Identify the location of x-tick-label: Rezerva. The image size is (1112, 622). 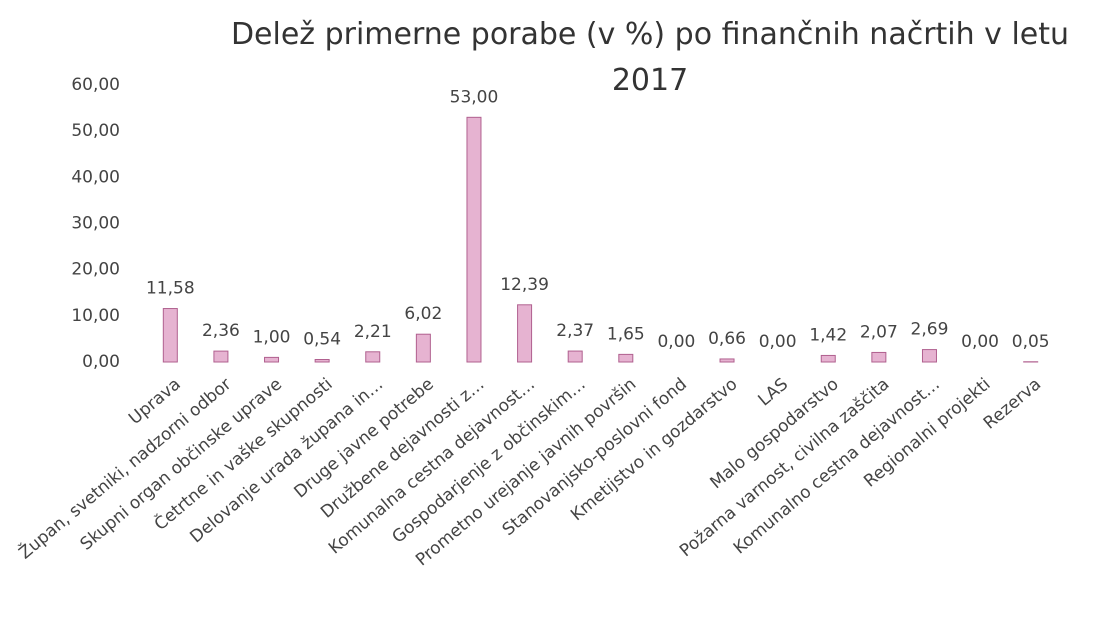
(1012, 403).